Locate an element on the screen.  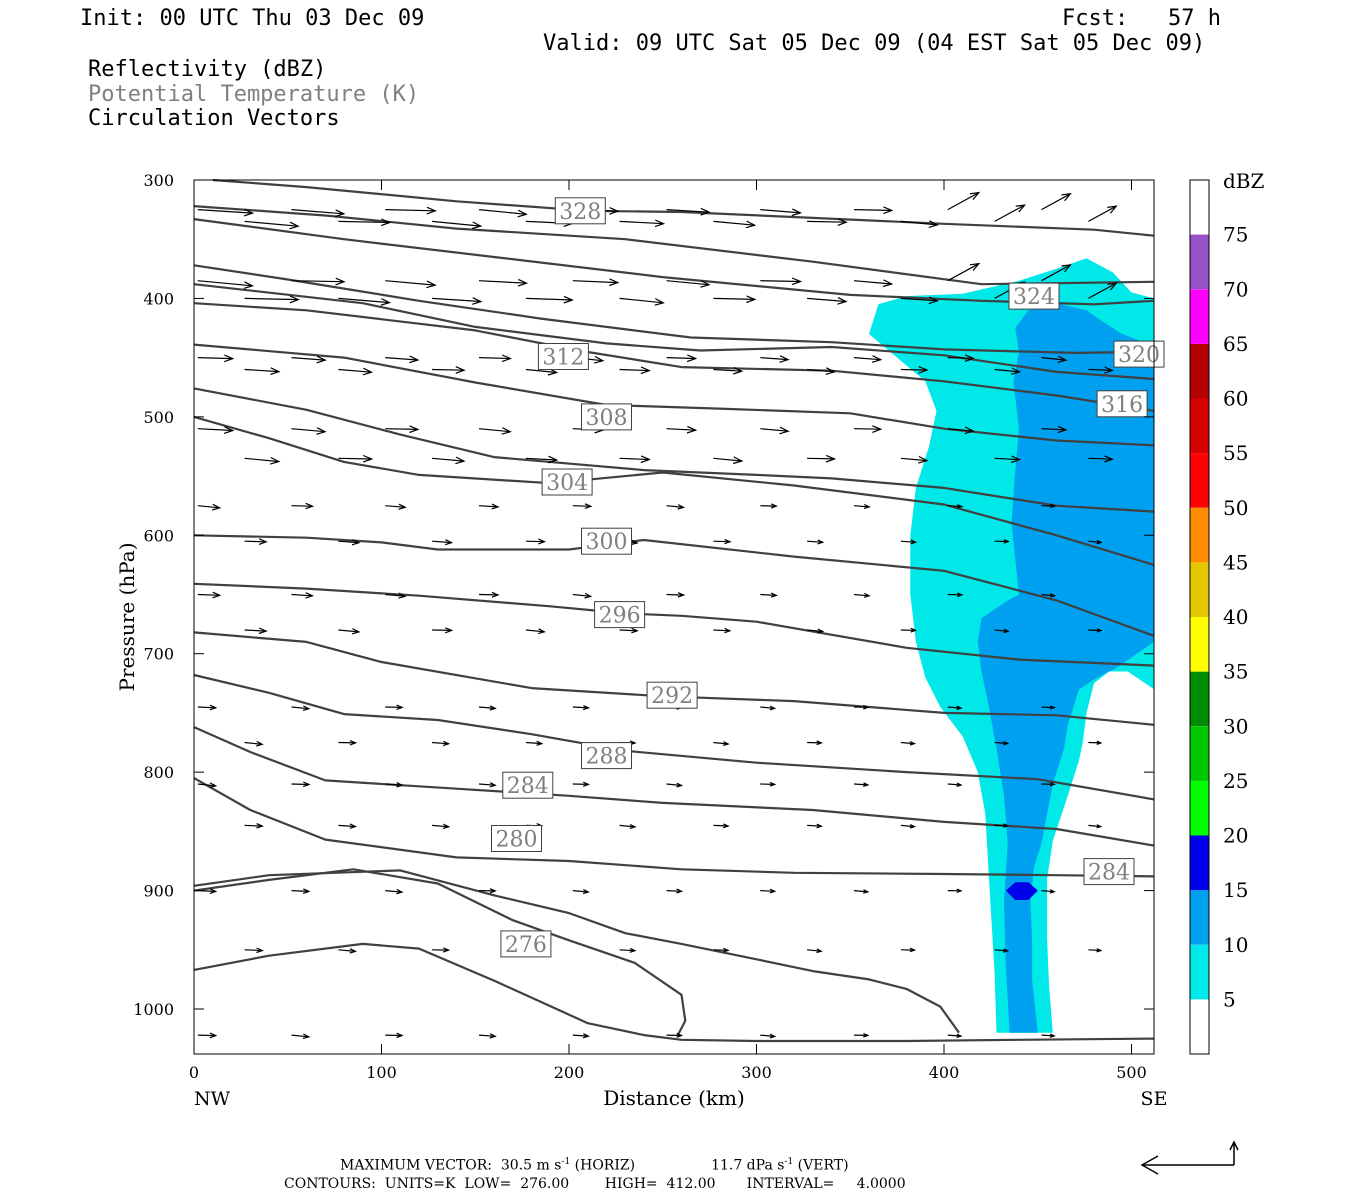
colorbar-swatch is located at coordinates (1199, 808).